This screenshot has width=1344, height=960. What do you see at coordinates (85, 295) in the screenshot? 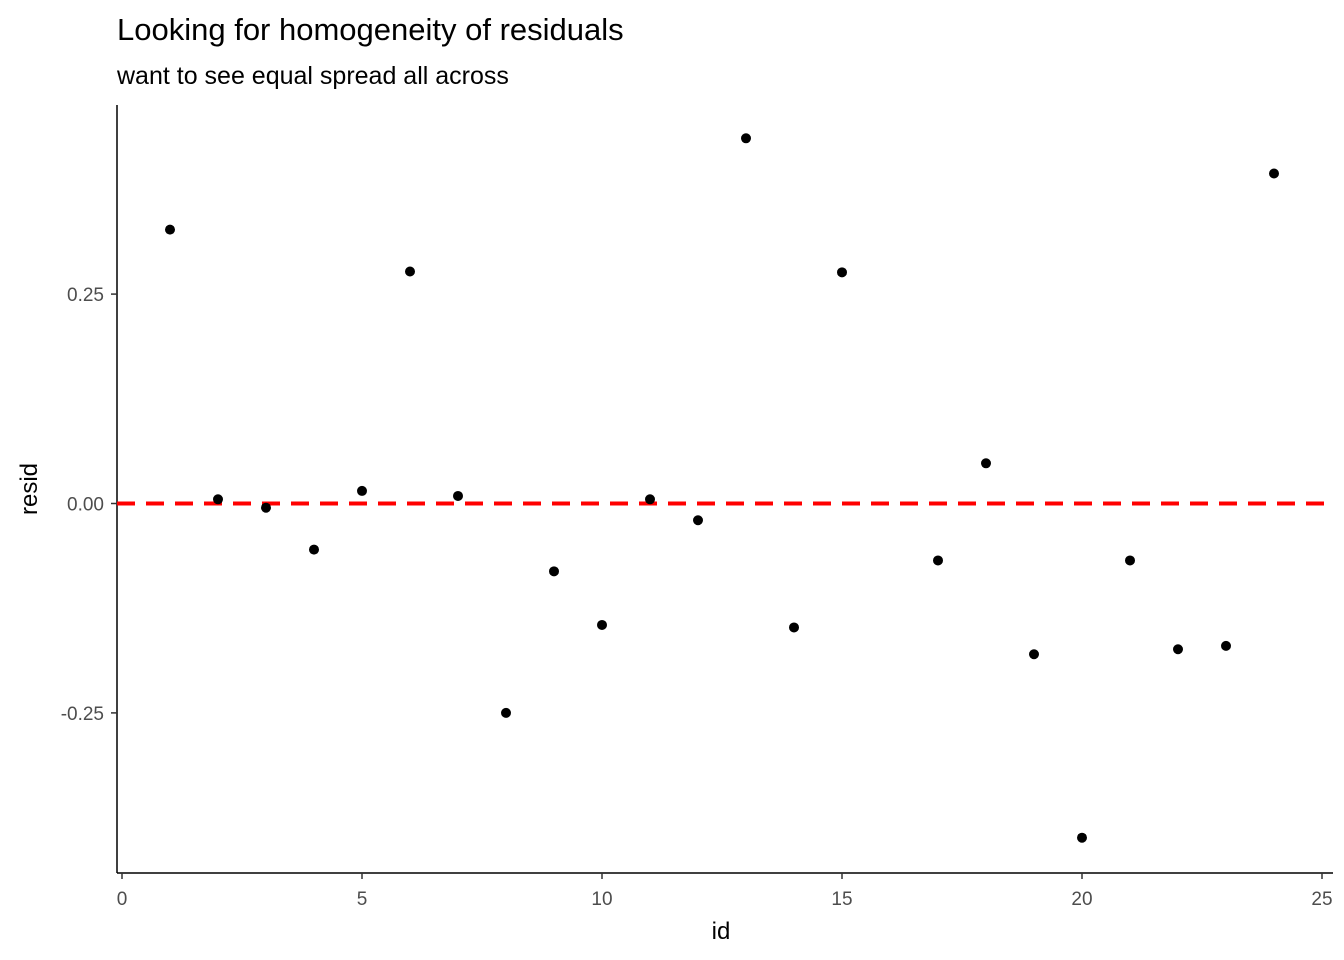
I see `y-tick-label: 0.25` at bounding box center [85, 295].